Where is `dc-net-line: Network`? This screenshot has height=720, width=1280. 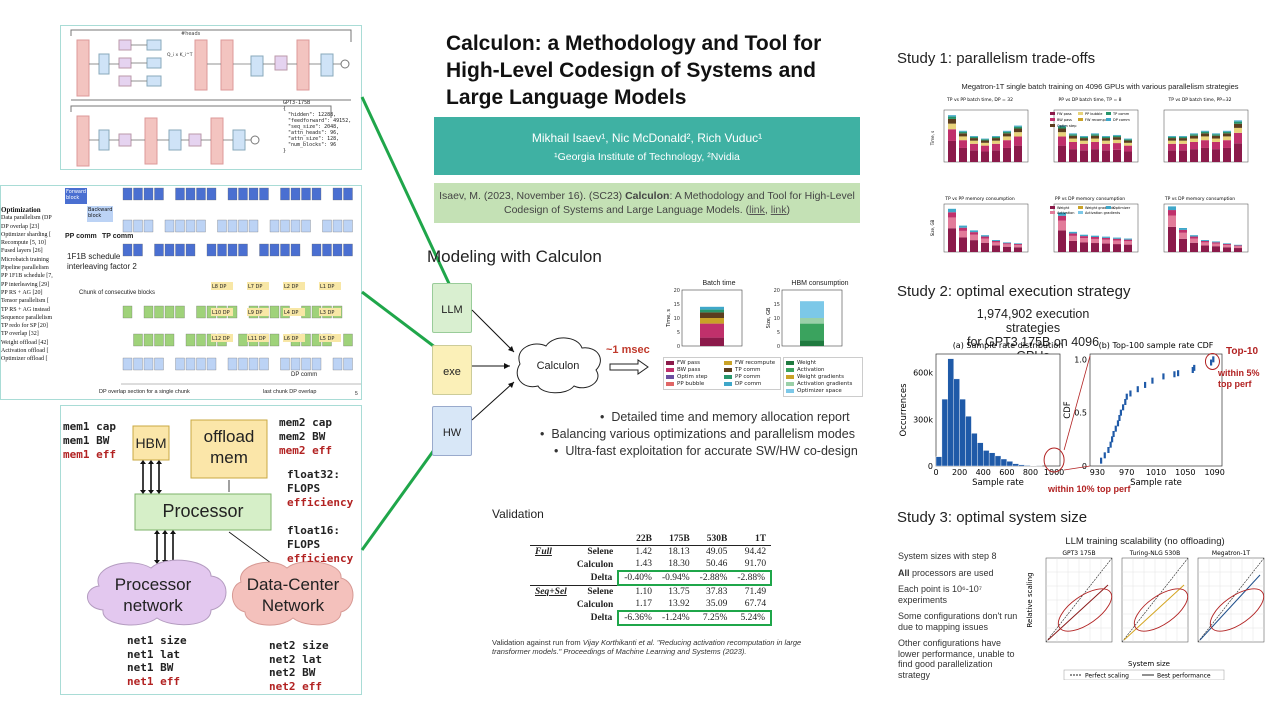
dc-net-line: Network is located at coordinates (293, 605).